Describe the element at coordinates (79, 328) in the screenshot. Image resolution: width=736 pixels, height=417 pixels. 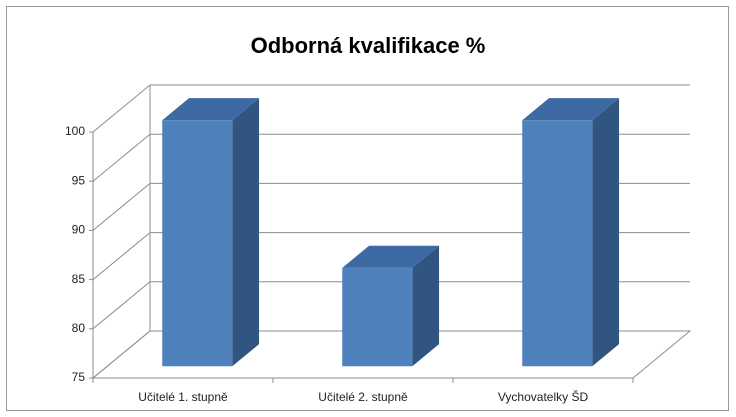
I see `y-tick-label: 80` at that location.